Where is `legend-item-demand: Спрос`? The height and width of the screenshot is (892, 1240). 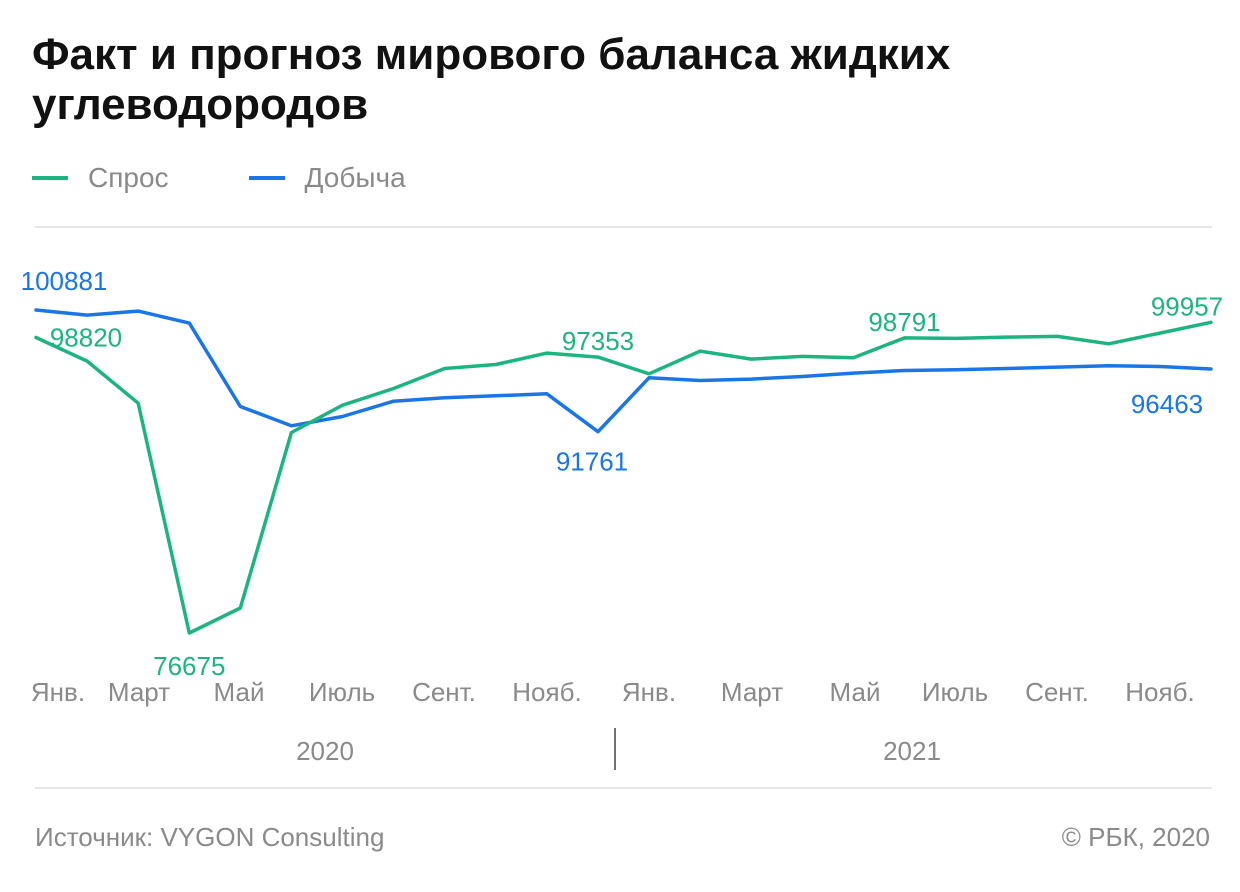
legend-item-demand: Спрос is located at coordinates (100, 178).